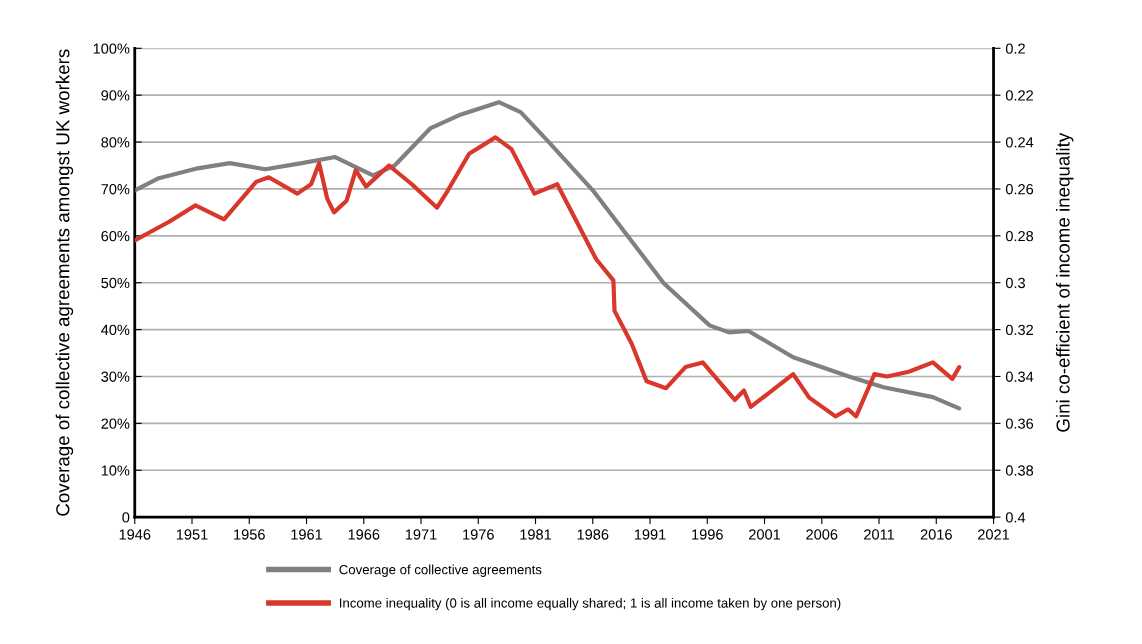 Image resolution: width=1142 pixels, height=644 pixels. I want to click on x-tick-label: 2016, so click(936, 534).